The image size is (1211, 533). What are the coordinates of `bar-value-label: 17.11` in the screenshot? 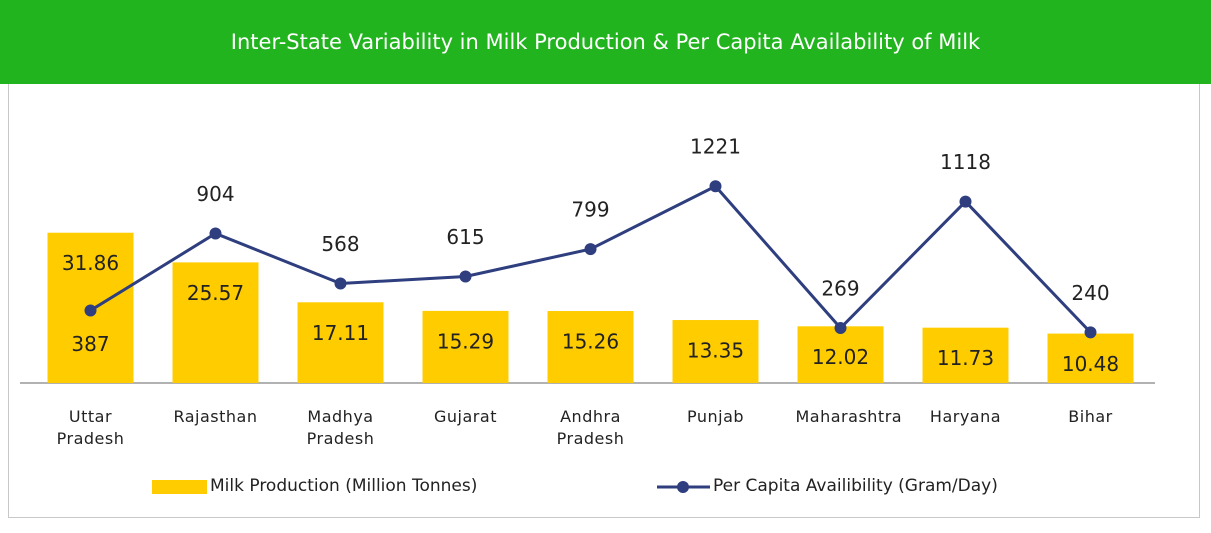 It's located at (340, 333).